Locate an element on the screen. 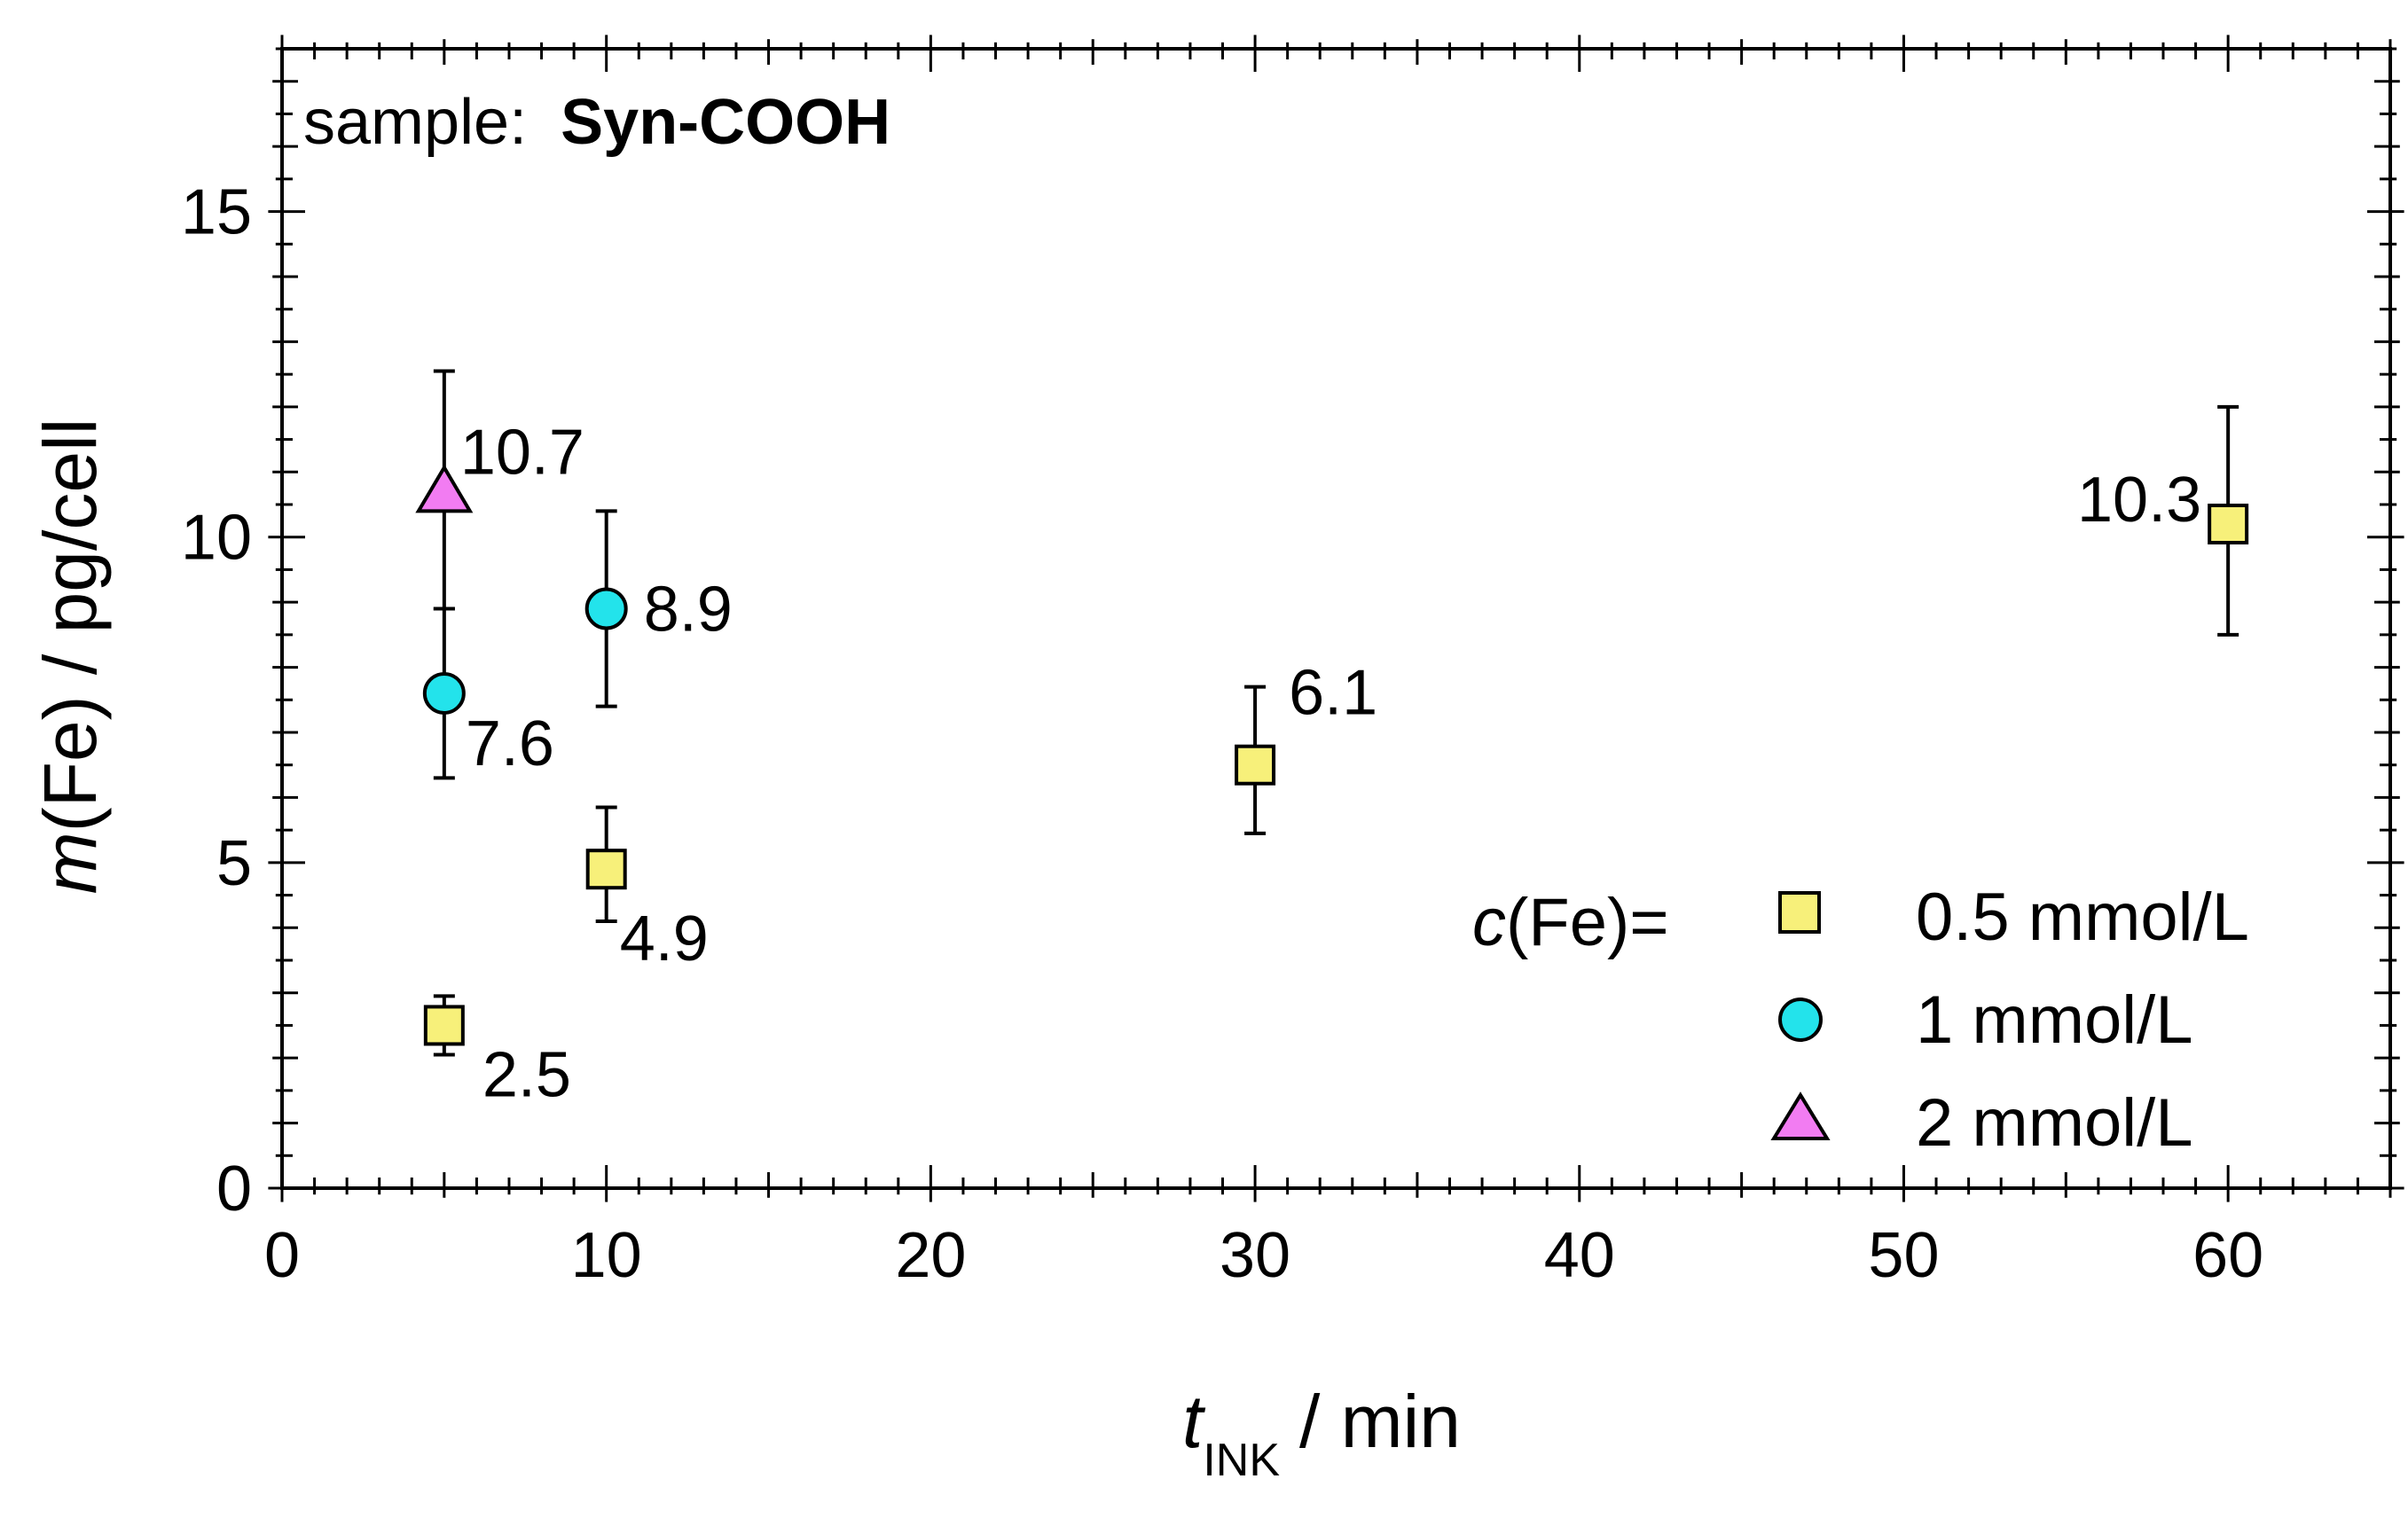  y-axis-var: m is located at coordinates (70, 863).